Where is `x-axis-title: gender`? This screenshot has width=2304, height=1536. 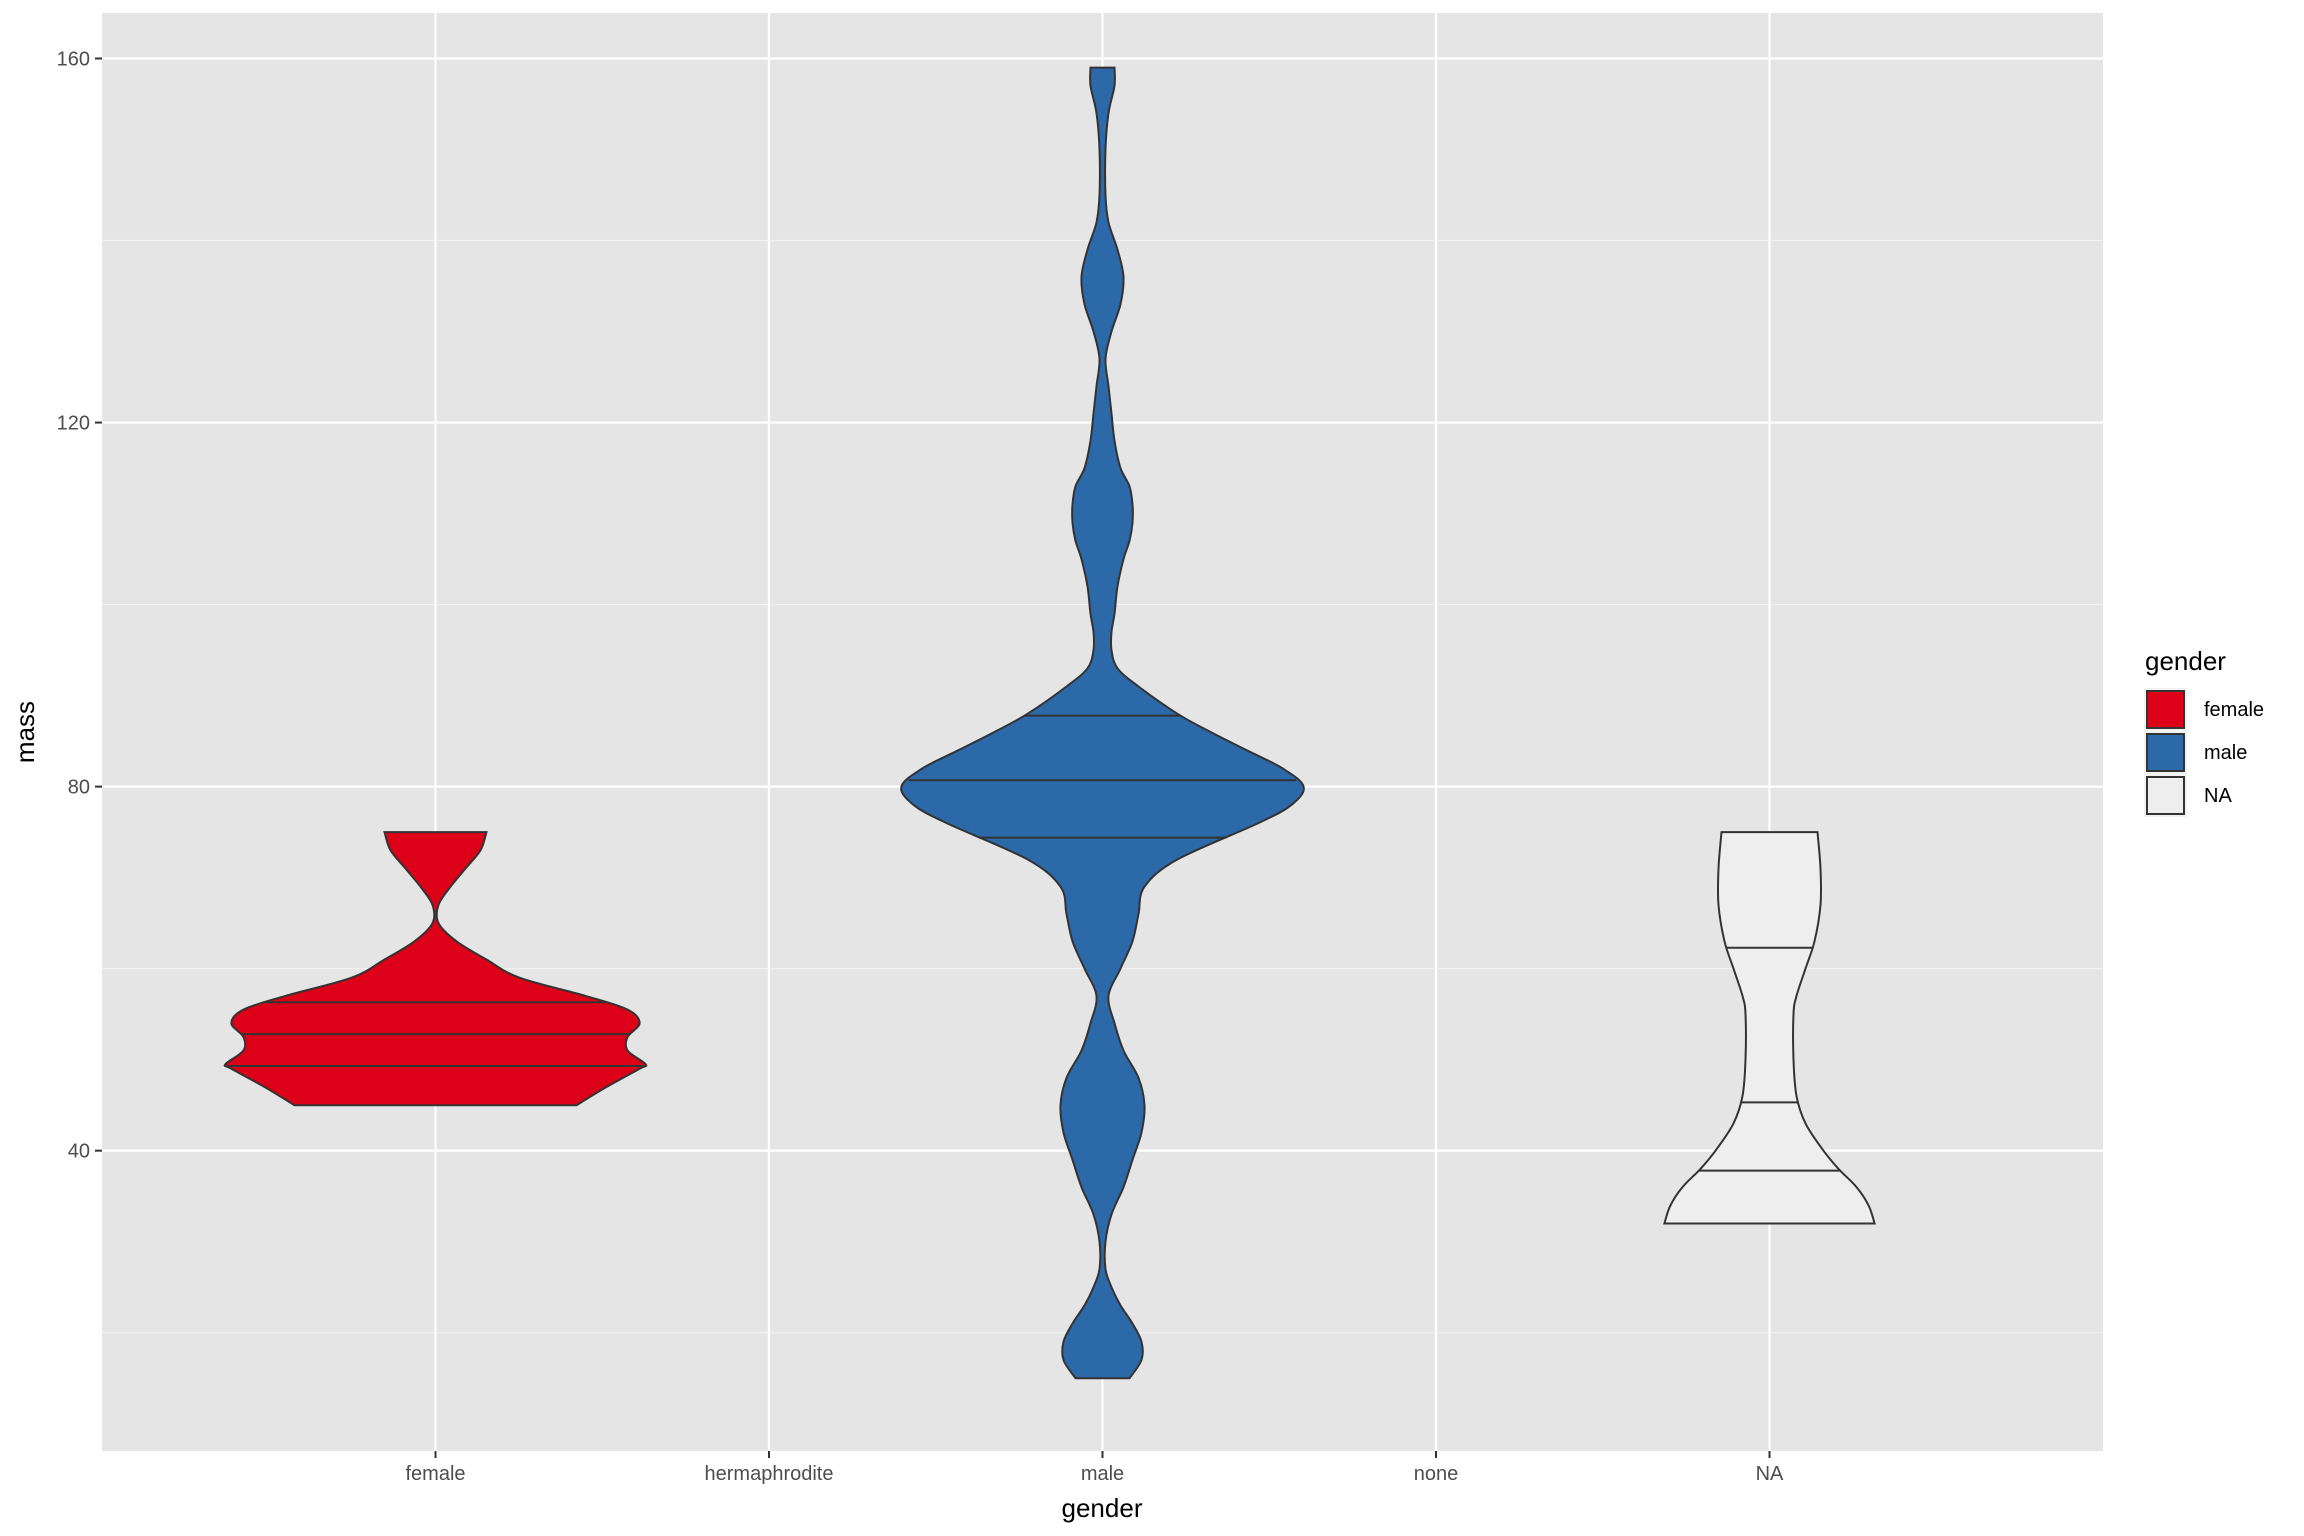 x-axis-title: gender is located at coordinates (1102, 1508).